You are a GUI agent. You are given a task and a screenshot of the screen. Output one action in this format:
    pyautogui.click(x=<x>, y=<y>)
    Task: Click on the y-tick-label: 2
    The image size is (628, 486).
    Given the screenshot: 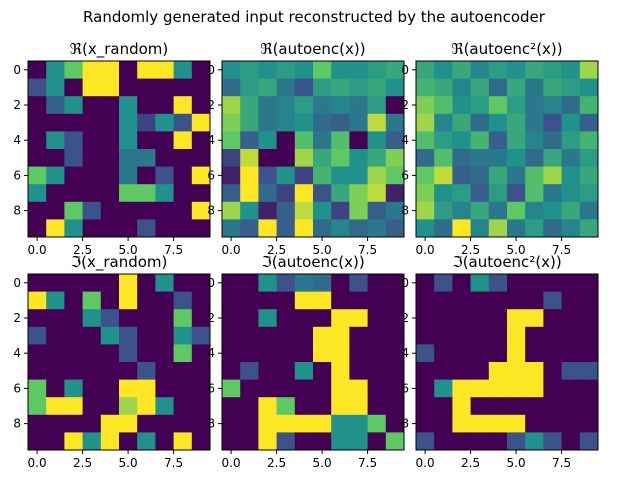 What is the action you would take?
    pyautogui.click(x=17, y=318)
    